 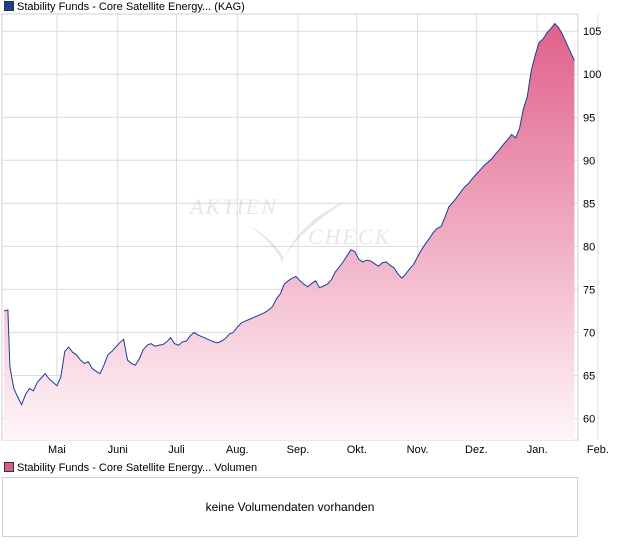 What do you see at coordinates (418, 450) in the screenshot?
I see `x-tick-label: Nov.` at bounding box center [418, 450].